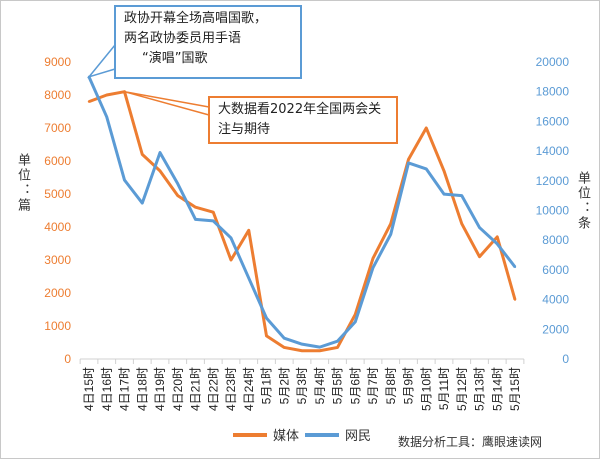 This screenshot has width=600, height=459. Describe the element at coordinates (515, 389) in the screenshot. I see `x-tick-label: 5月15时` at that location.